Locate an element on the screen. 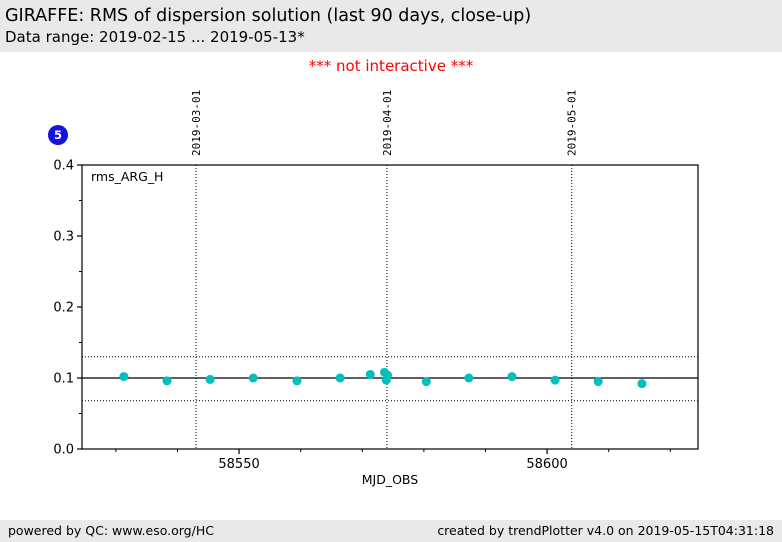 The height and width of the screenshot is (542, 782). count-badge: 5 is located at coordinates (58, 135).